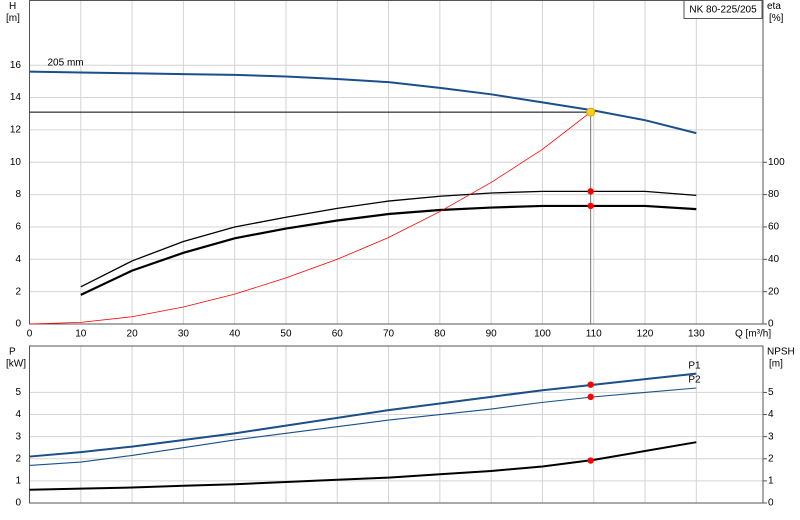 This screenshot has width=800, height=520. Describe the element at coordinates (591, 112) in the screenshot. I see `operating-point` at that location.